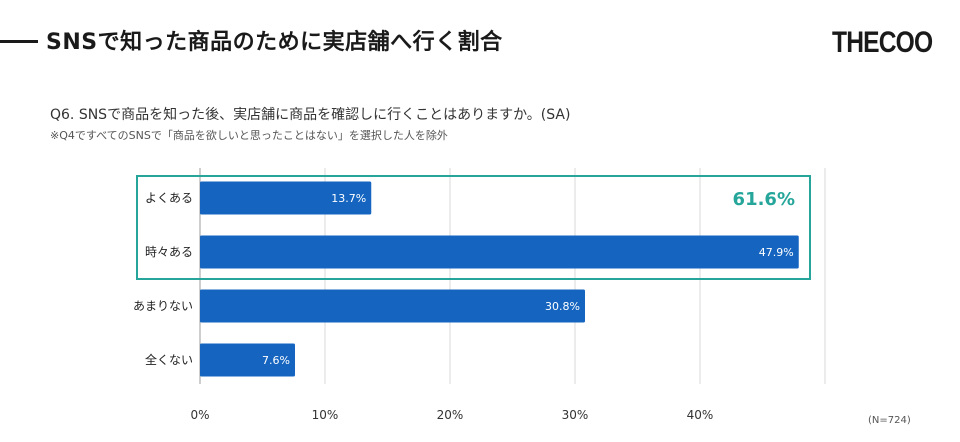 Image resolution: width=960 pixels, height=442 pixels. What do you see at coordinates (700, 415) in the screenshot?
I see `x-tick-label-40: 40%` at bounding box center [700, 415].